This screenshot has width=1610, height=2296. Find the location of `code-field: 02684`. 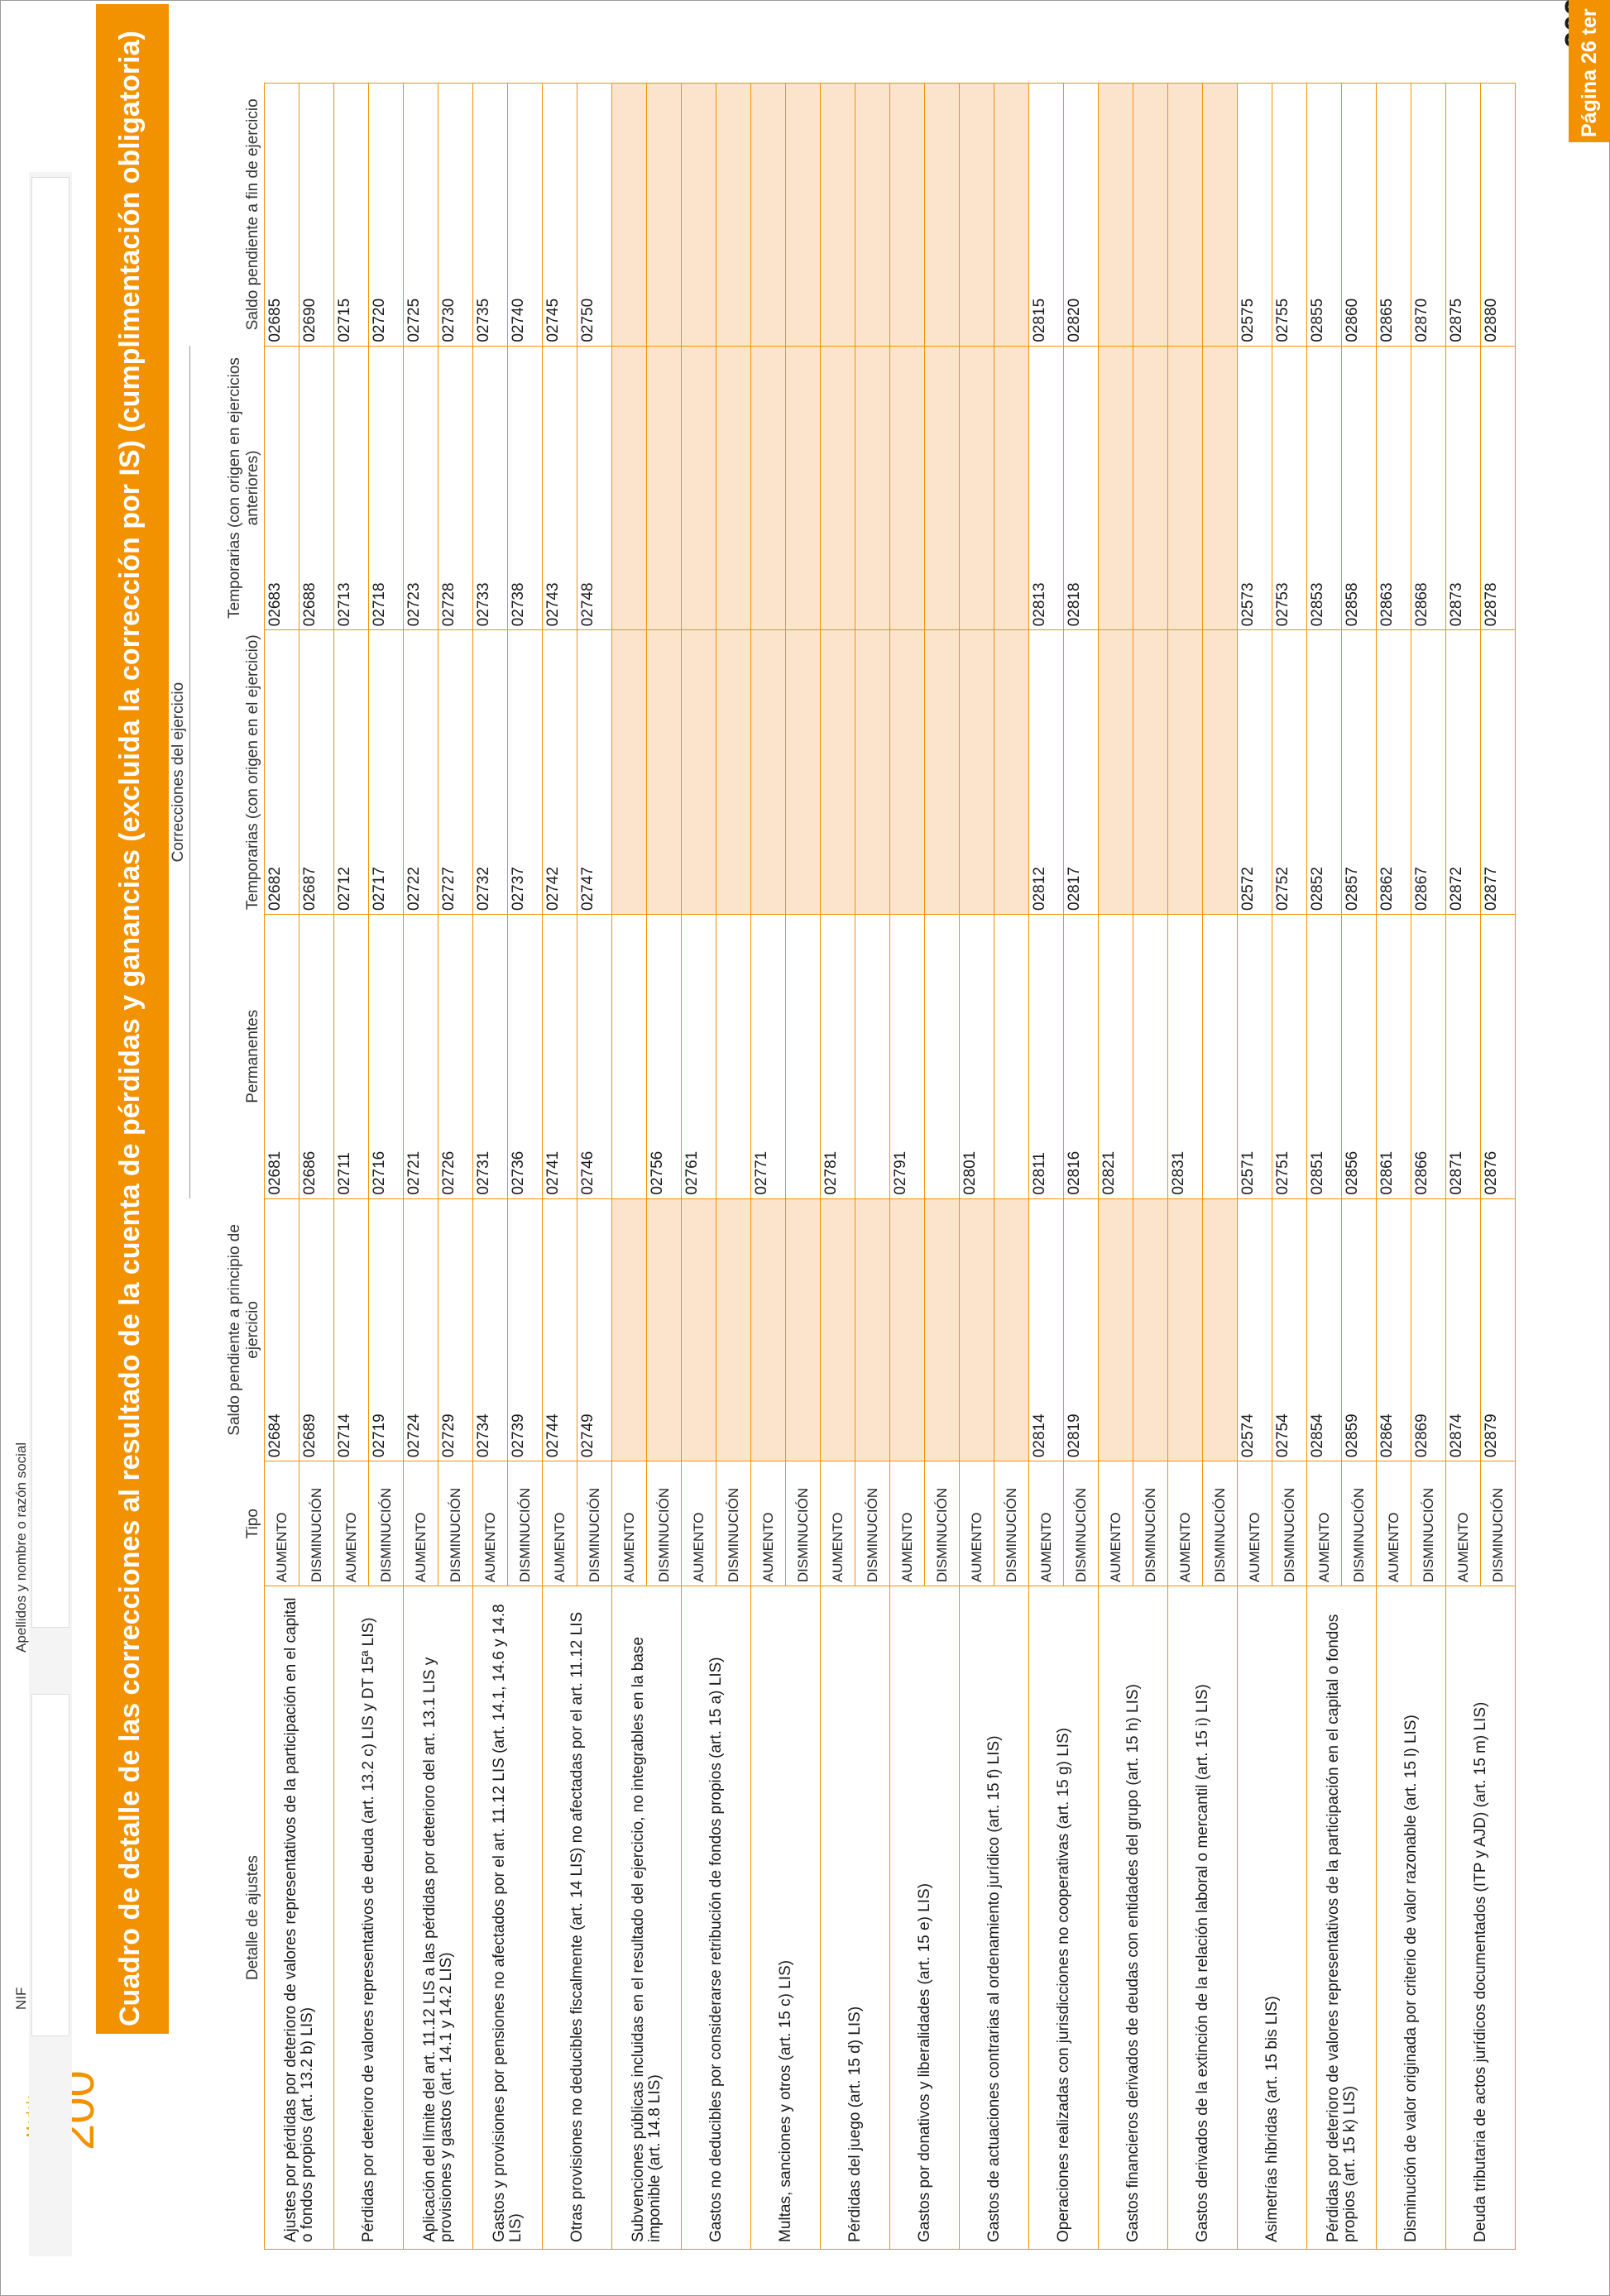

code-field: 02684 is located at coordinates (281, 1329).